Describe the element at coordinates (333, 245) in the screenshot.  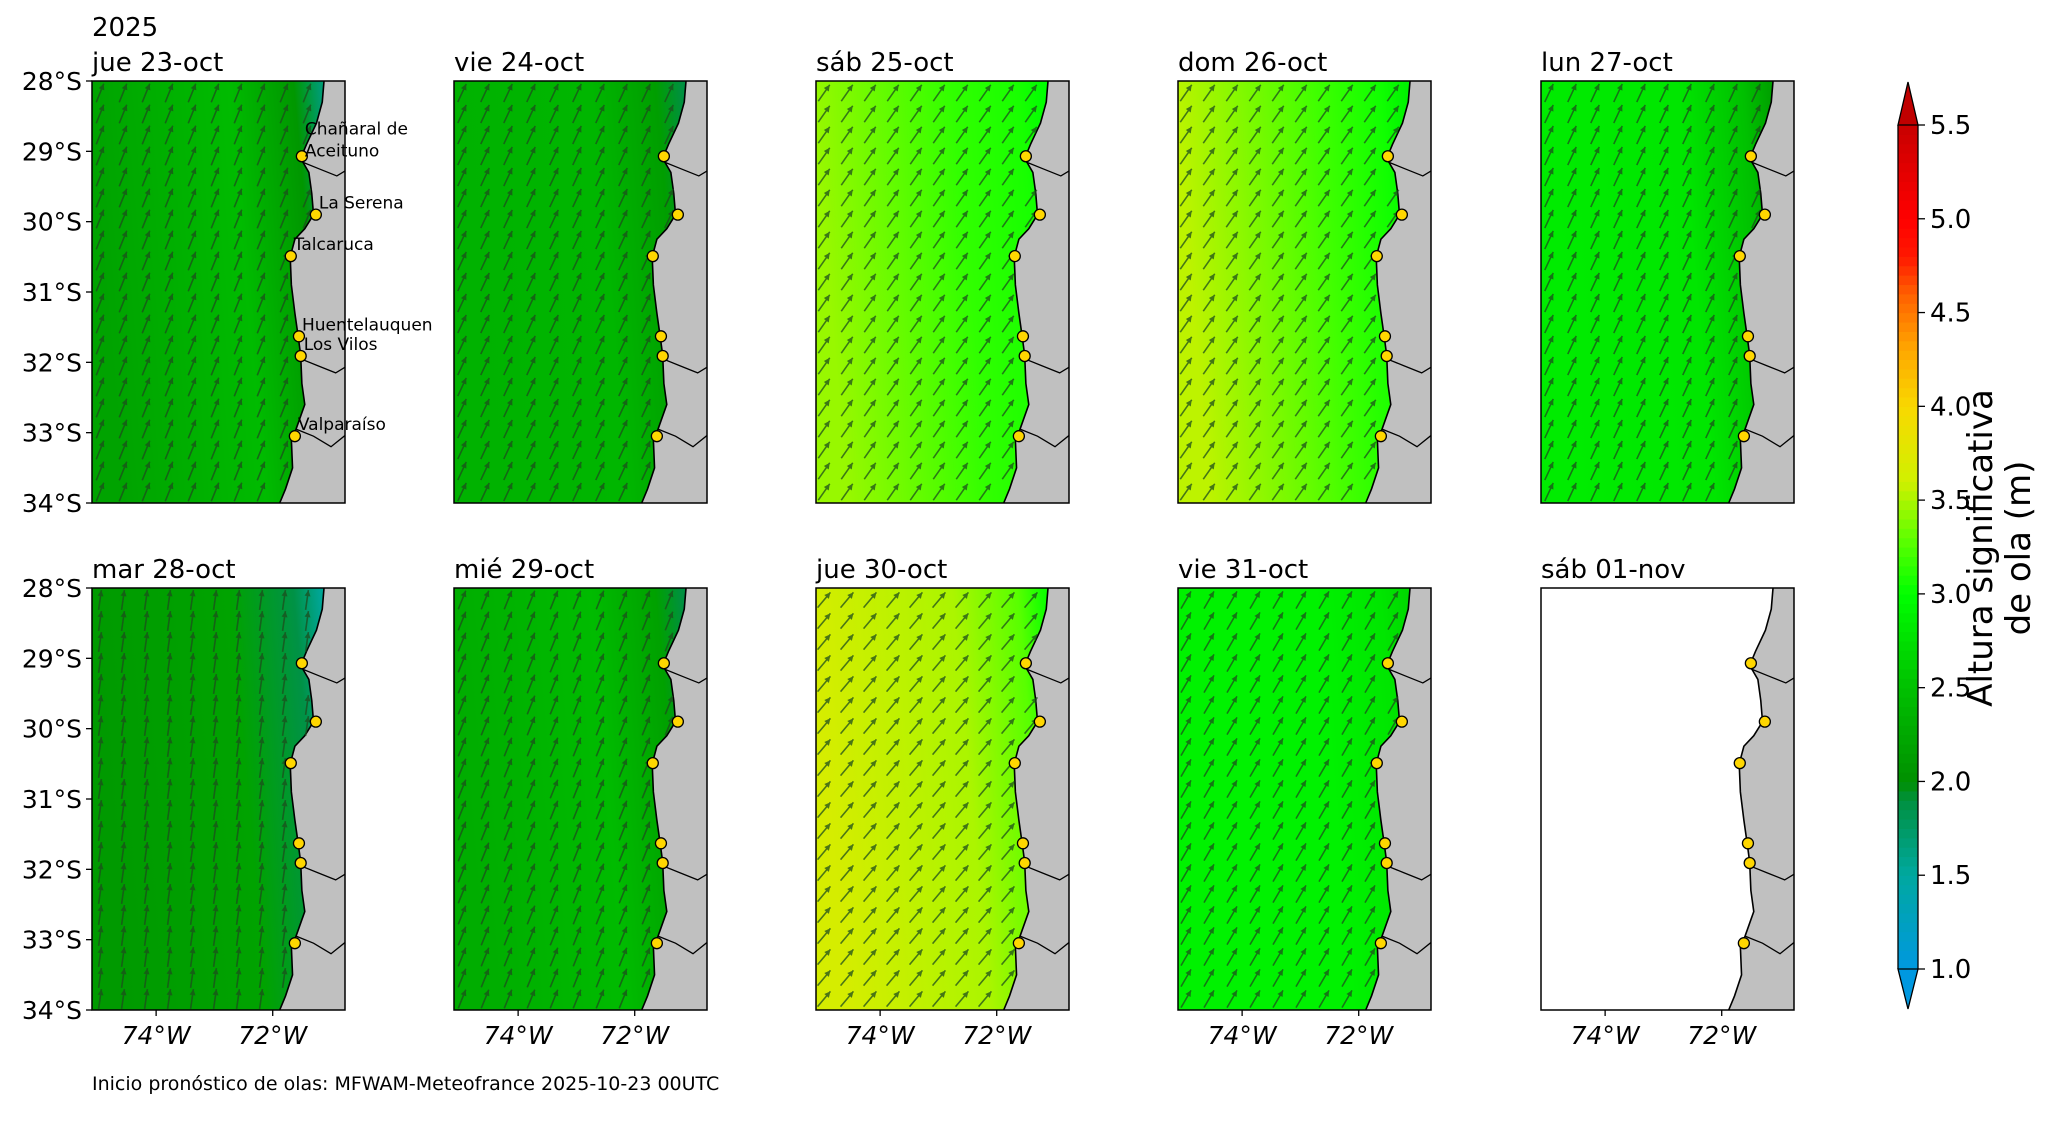
I see `station-label: Talcaruca` at that location.